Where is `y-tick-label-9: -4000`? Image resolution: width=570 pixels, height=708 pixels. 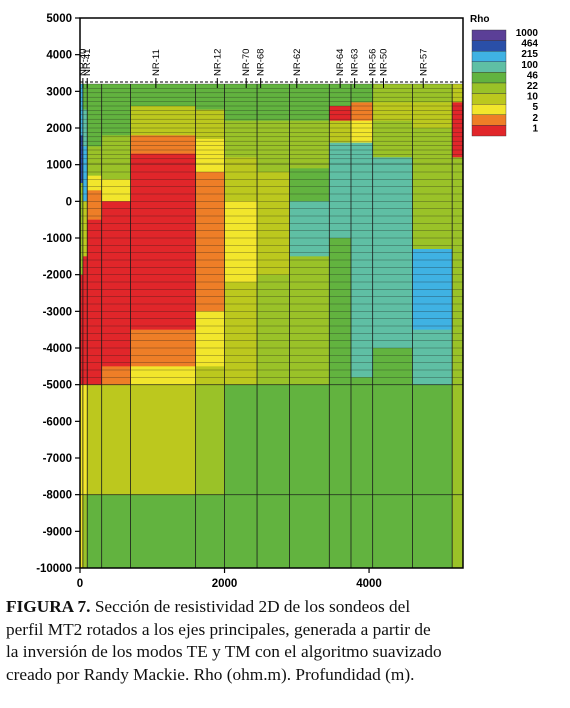
y-tick-label-9: -4000 is located at coordinates (57, 349).